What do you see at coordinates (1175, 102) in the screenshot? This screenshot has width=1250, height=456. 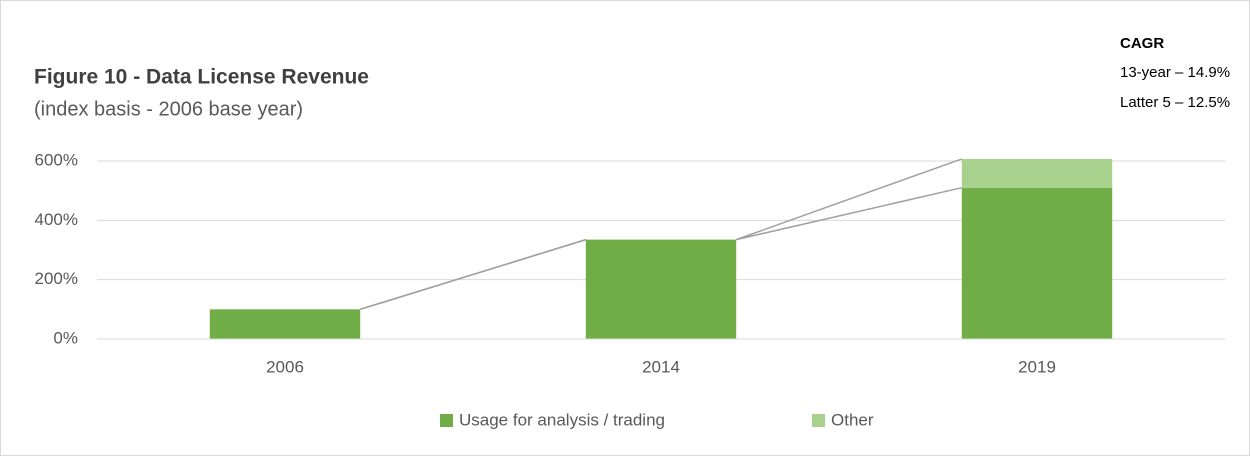 I see `annotation: Latter 5 – 12.5%` at bounding box center [1175, 102].